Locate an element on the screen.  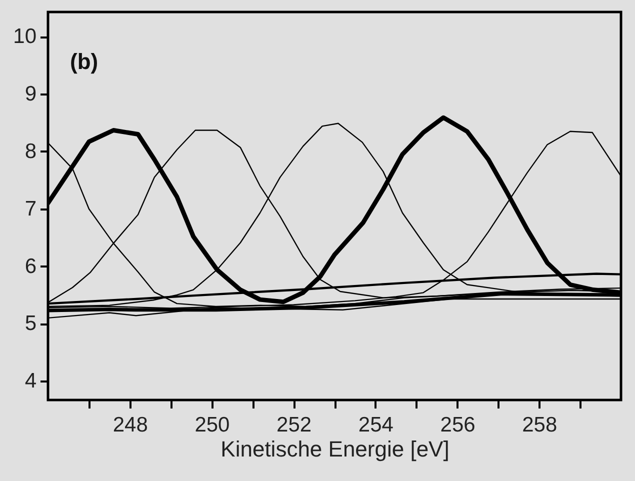
y-tick-label: 10 is located at coordinates (24, 36).